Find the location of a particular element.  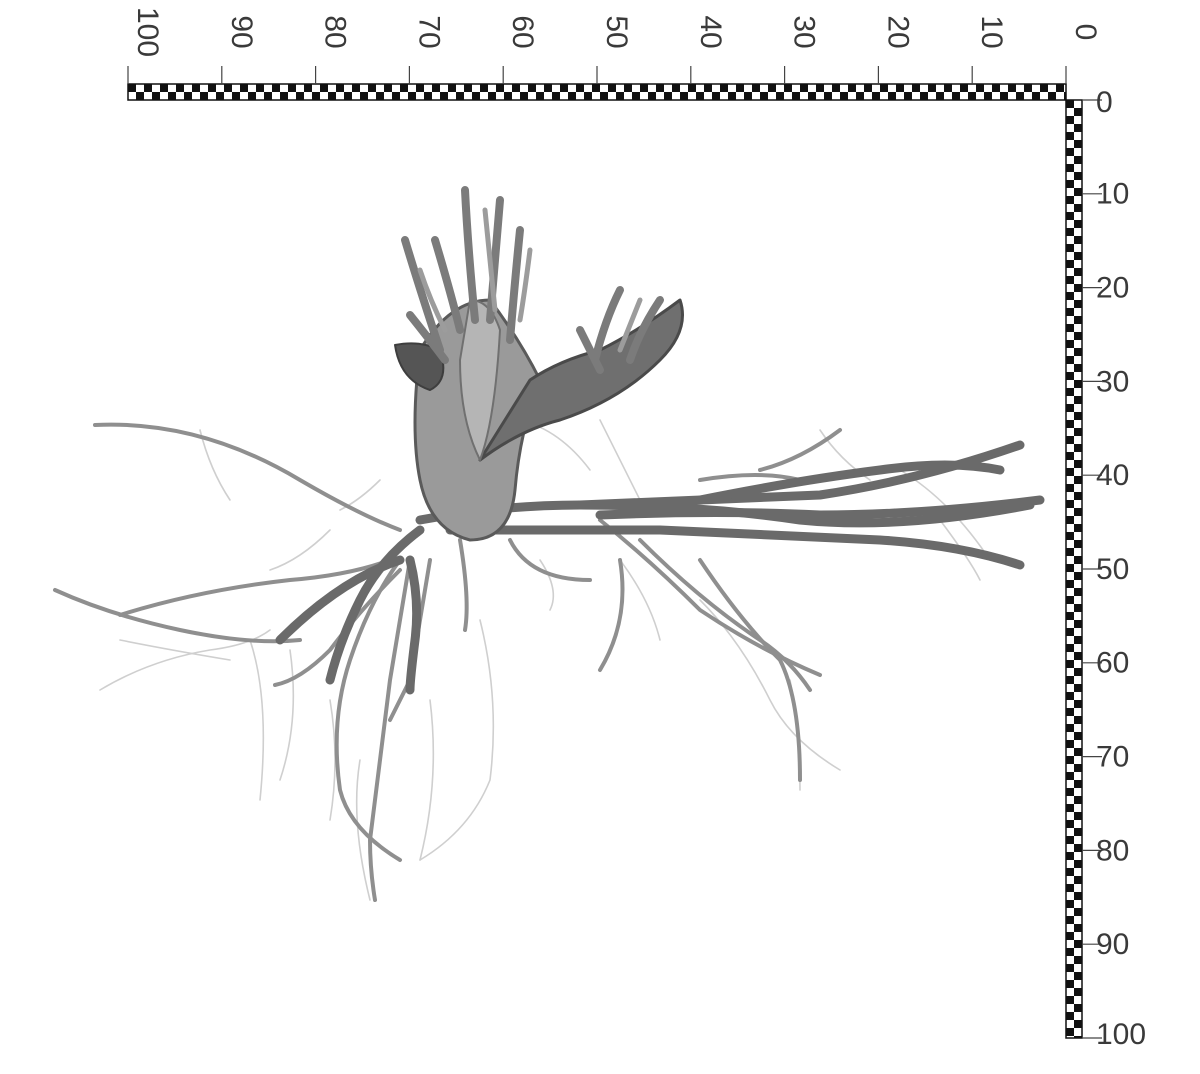

right-scale-labels: 0 10 20 30 40 50 60 70 80 90 100 is located at coordinates (1121, 568).